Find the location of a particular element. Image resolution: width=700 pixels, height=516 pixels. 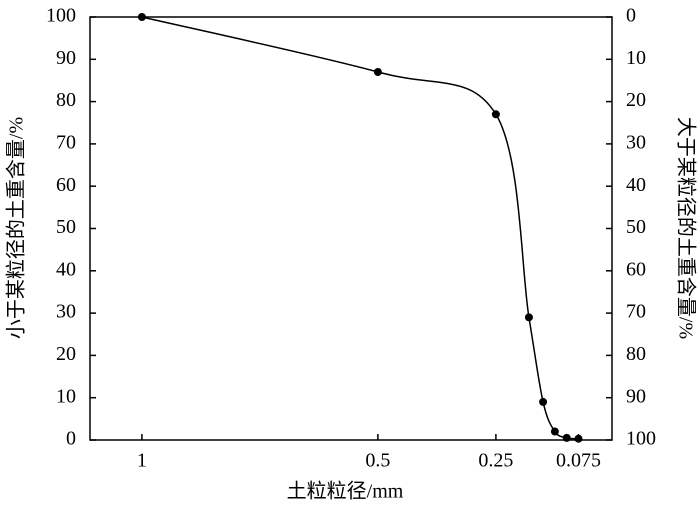

y-tick-label: 20 is located at coordinates (66, 354).